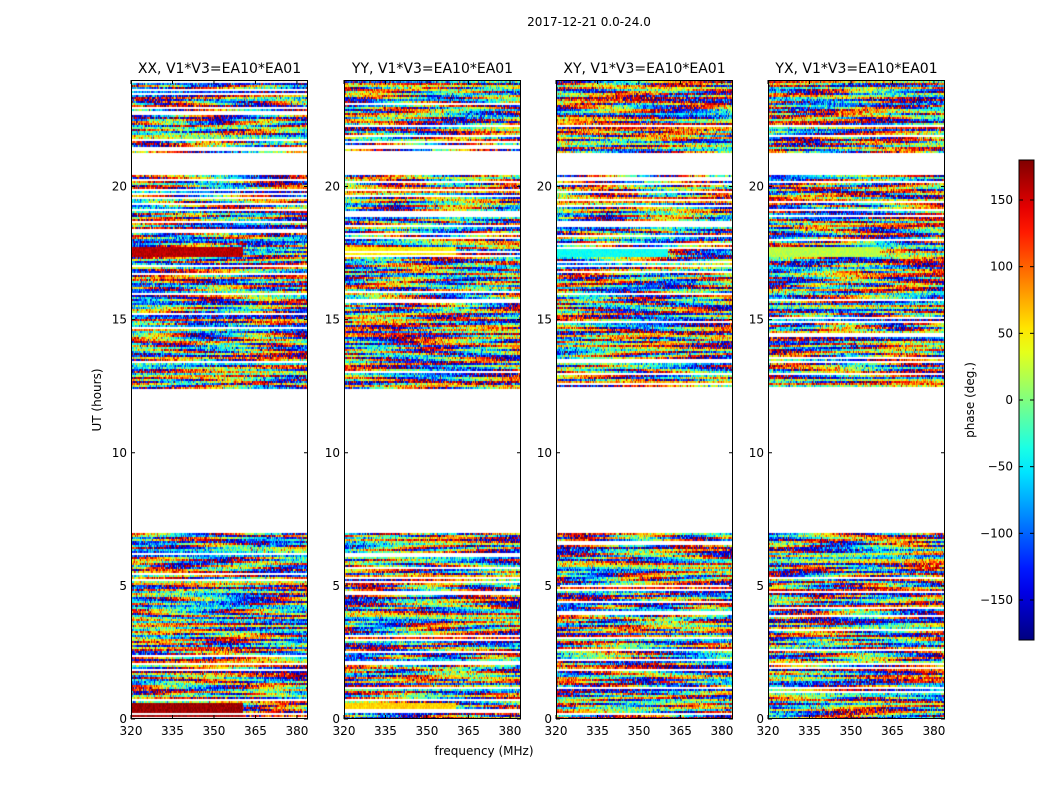  I want to click on panel-title: XY, V1*V3=EA10*EA01, so click(644, 69).